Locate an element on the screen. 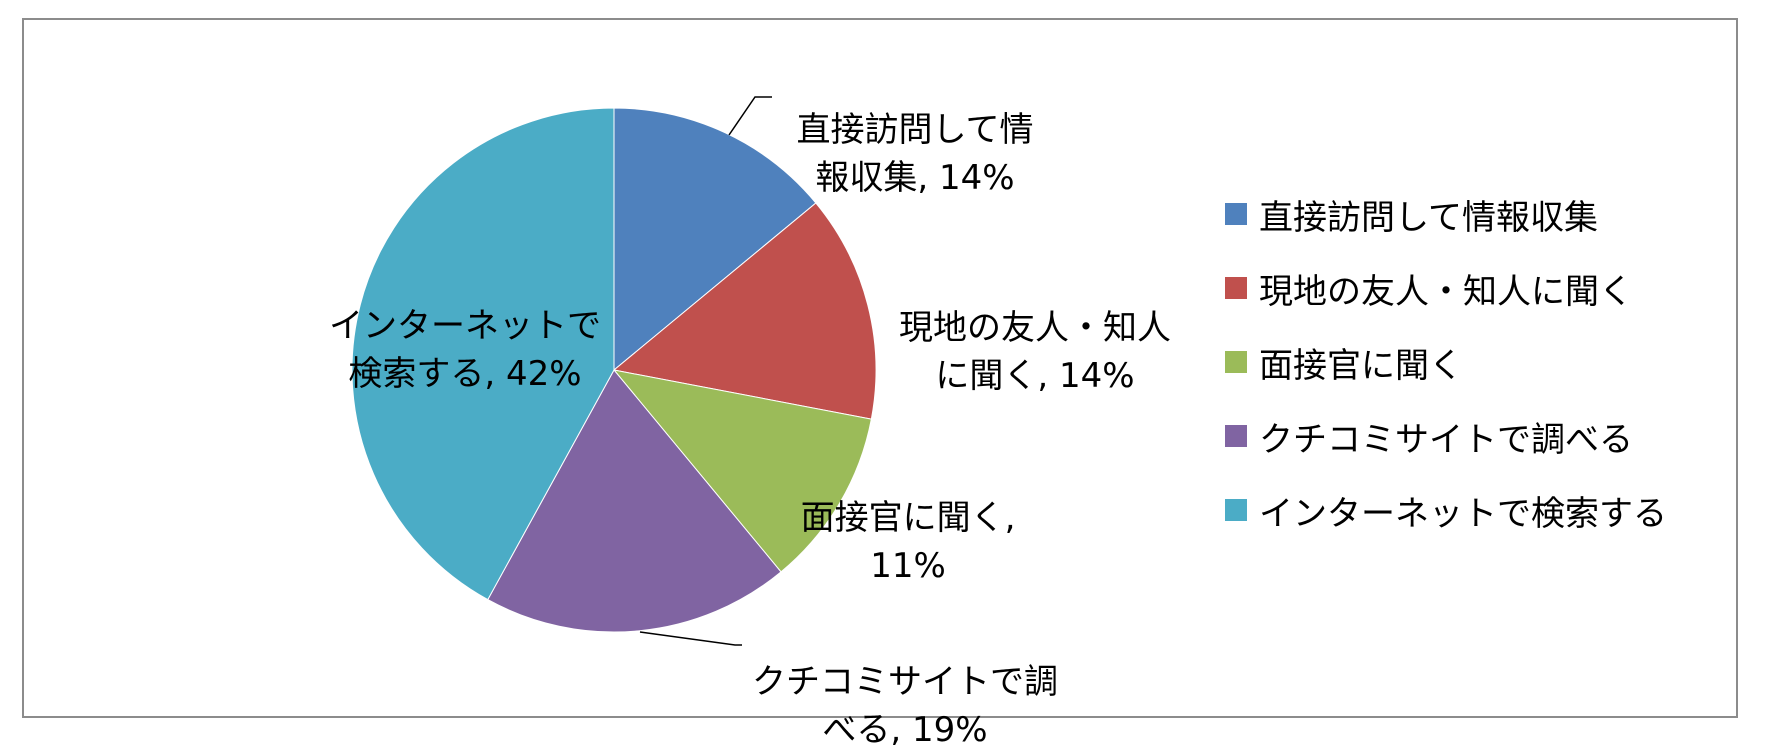 This screenshot has height=754, width=1765. legend-label: 現地の友人・知人に聞く is located at coordinates (1446, 291).